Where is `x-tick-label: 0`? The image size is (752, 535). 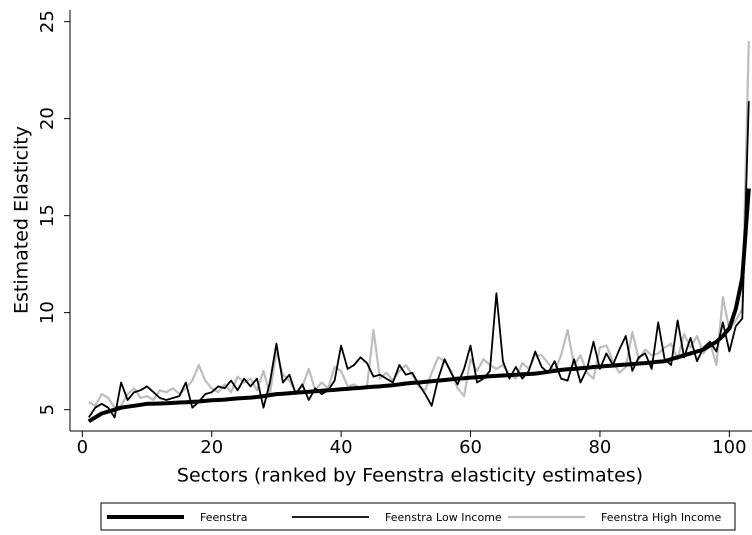
x-tick-label: 0 is located at coordinates (82, 447).